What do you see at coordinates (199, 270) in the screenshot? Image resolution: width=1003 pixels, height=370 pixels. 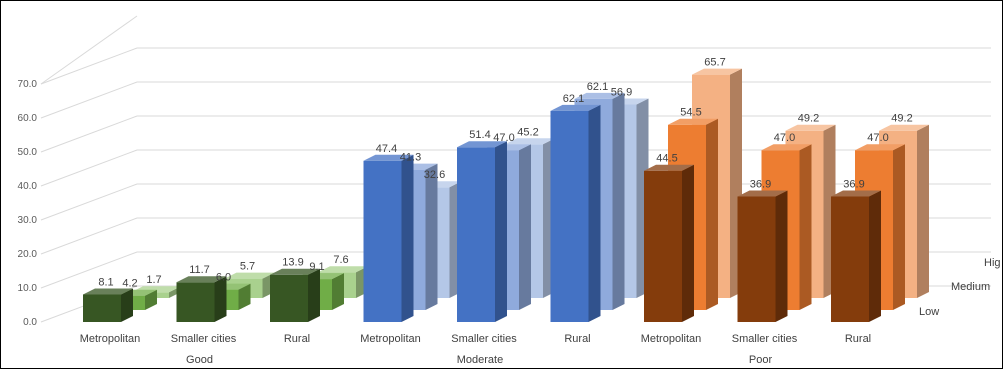 I see `data-label: 11.7` at bounding box center [199, 270].